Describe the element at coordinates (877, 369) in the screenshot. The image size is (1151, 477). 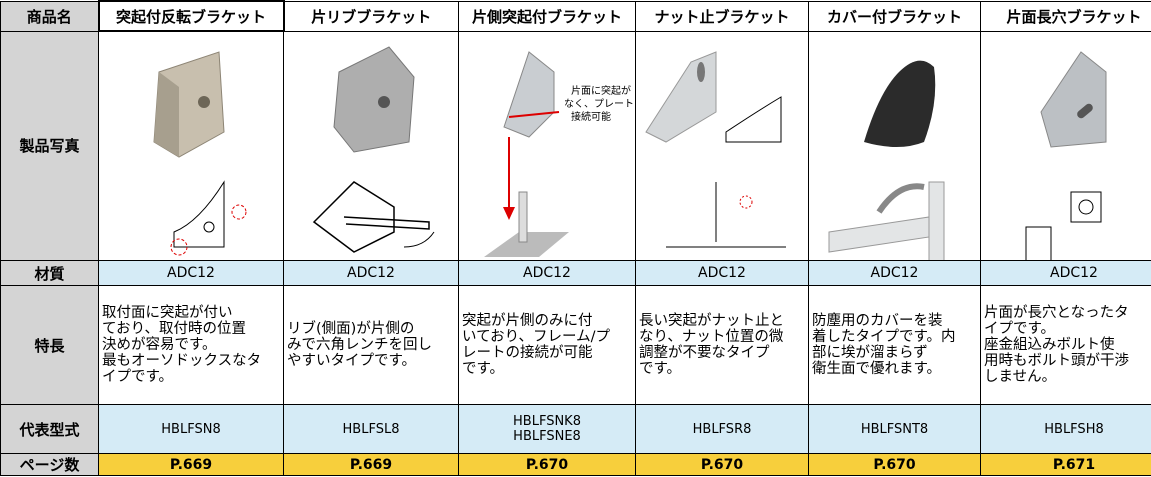
I see `text-line: 衛生面で優れます。` at that location.